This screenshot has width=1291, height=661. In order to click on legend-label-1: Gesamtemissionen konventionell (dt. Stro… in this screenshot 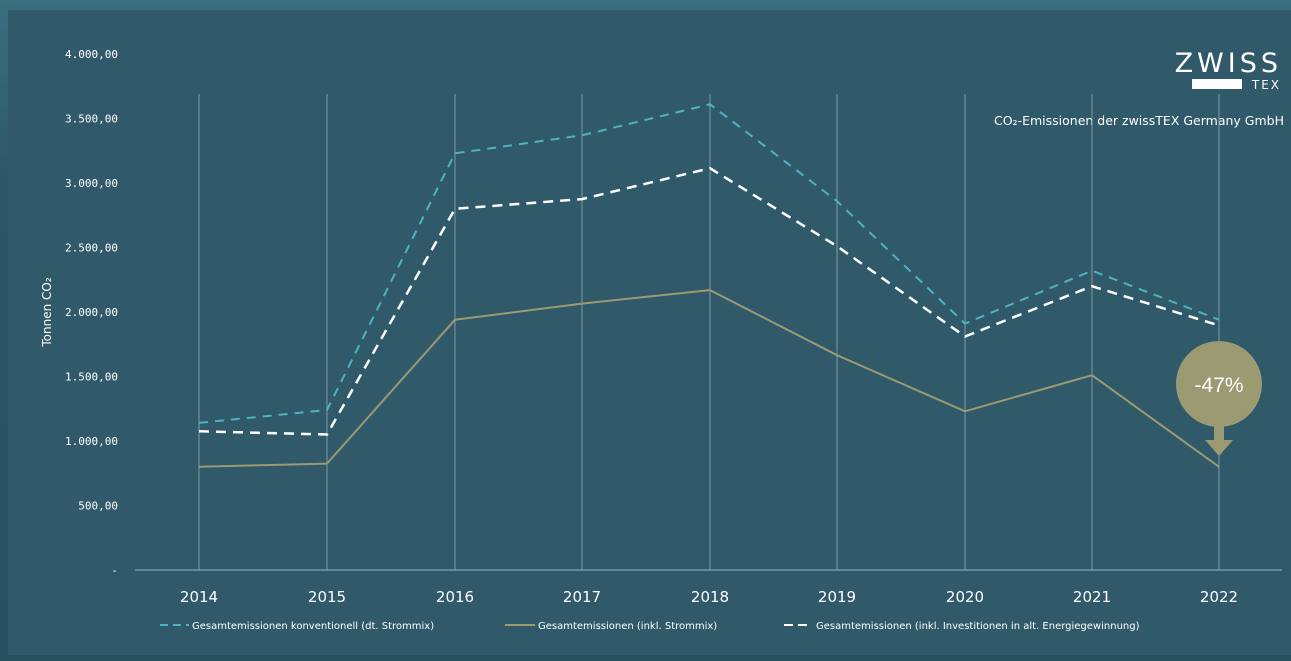, I will do `click(313, 626)`.